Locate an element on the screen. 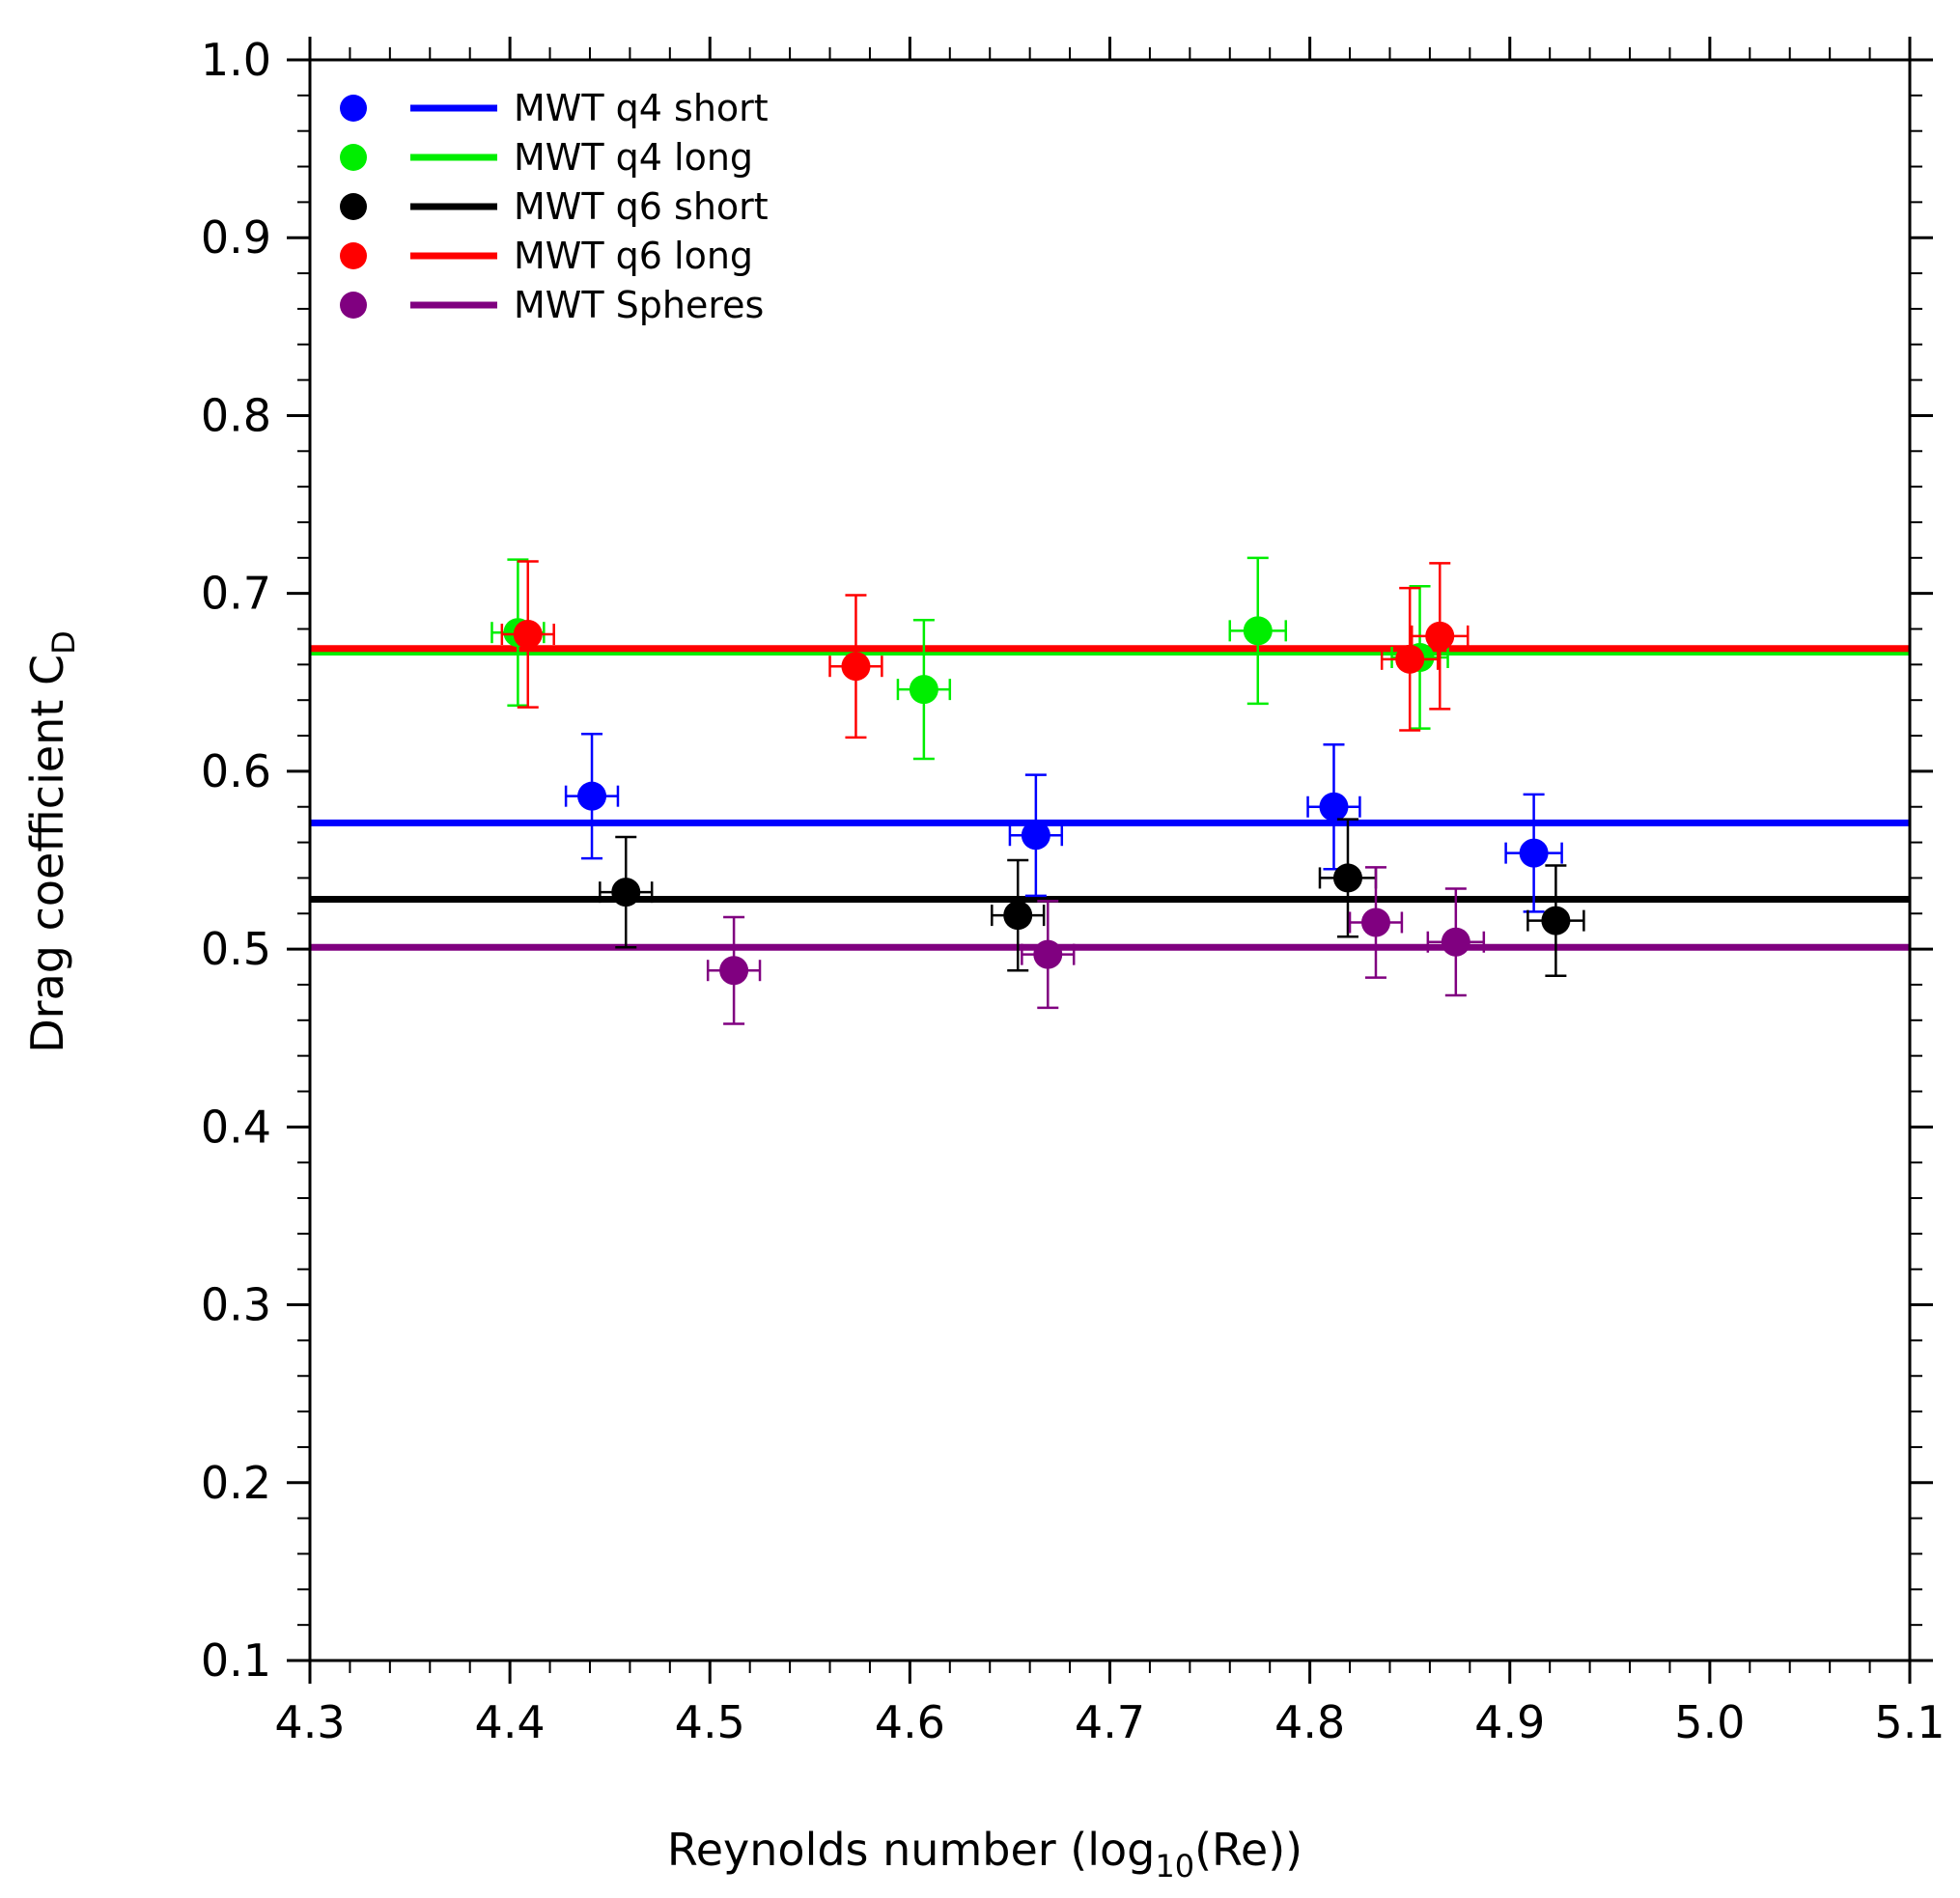  y-tick-label: 0.8 is located at coordinates (236, 415).